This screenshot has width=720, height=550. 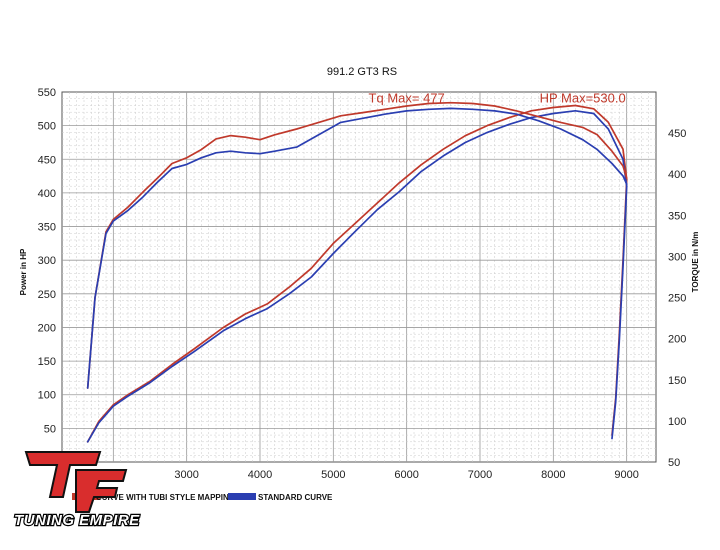 What do you see at coordinates (165, 497) in the screenshot?
I see `legend-label-tubi: CURVE WITH TUBI STYLE MAPPING` at bounding box center [165, 497].